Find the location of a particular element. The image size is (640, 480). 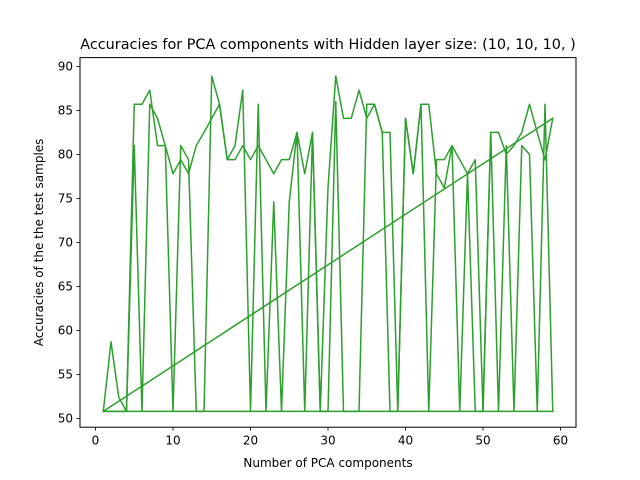

x-tick-label: 50 is located at coordinates (482, 441).